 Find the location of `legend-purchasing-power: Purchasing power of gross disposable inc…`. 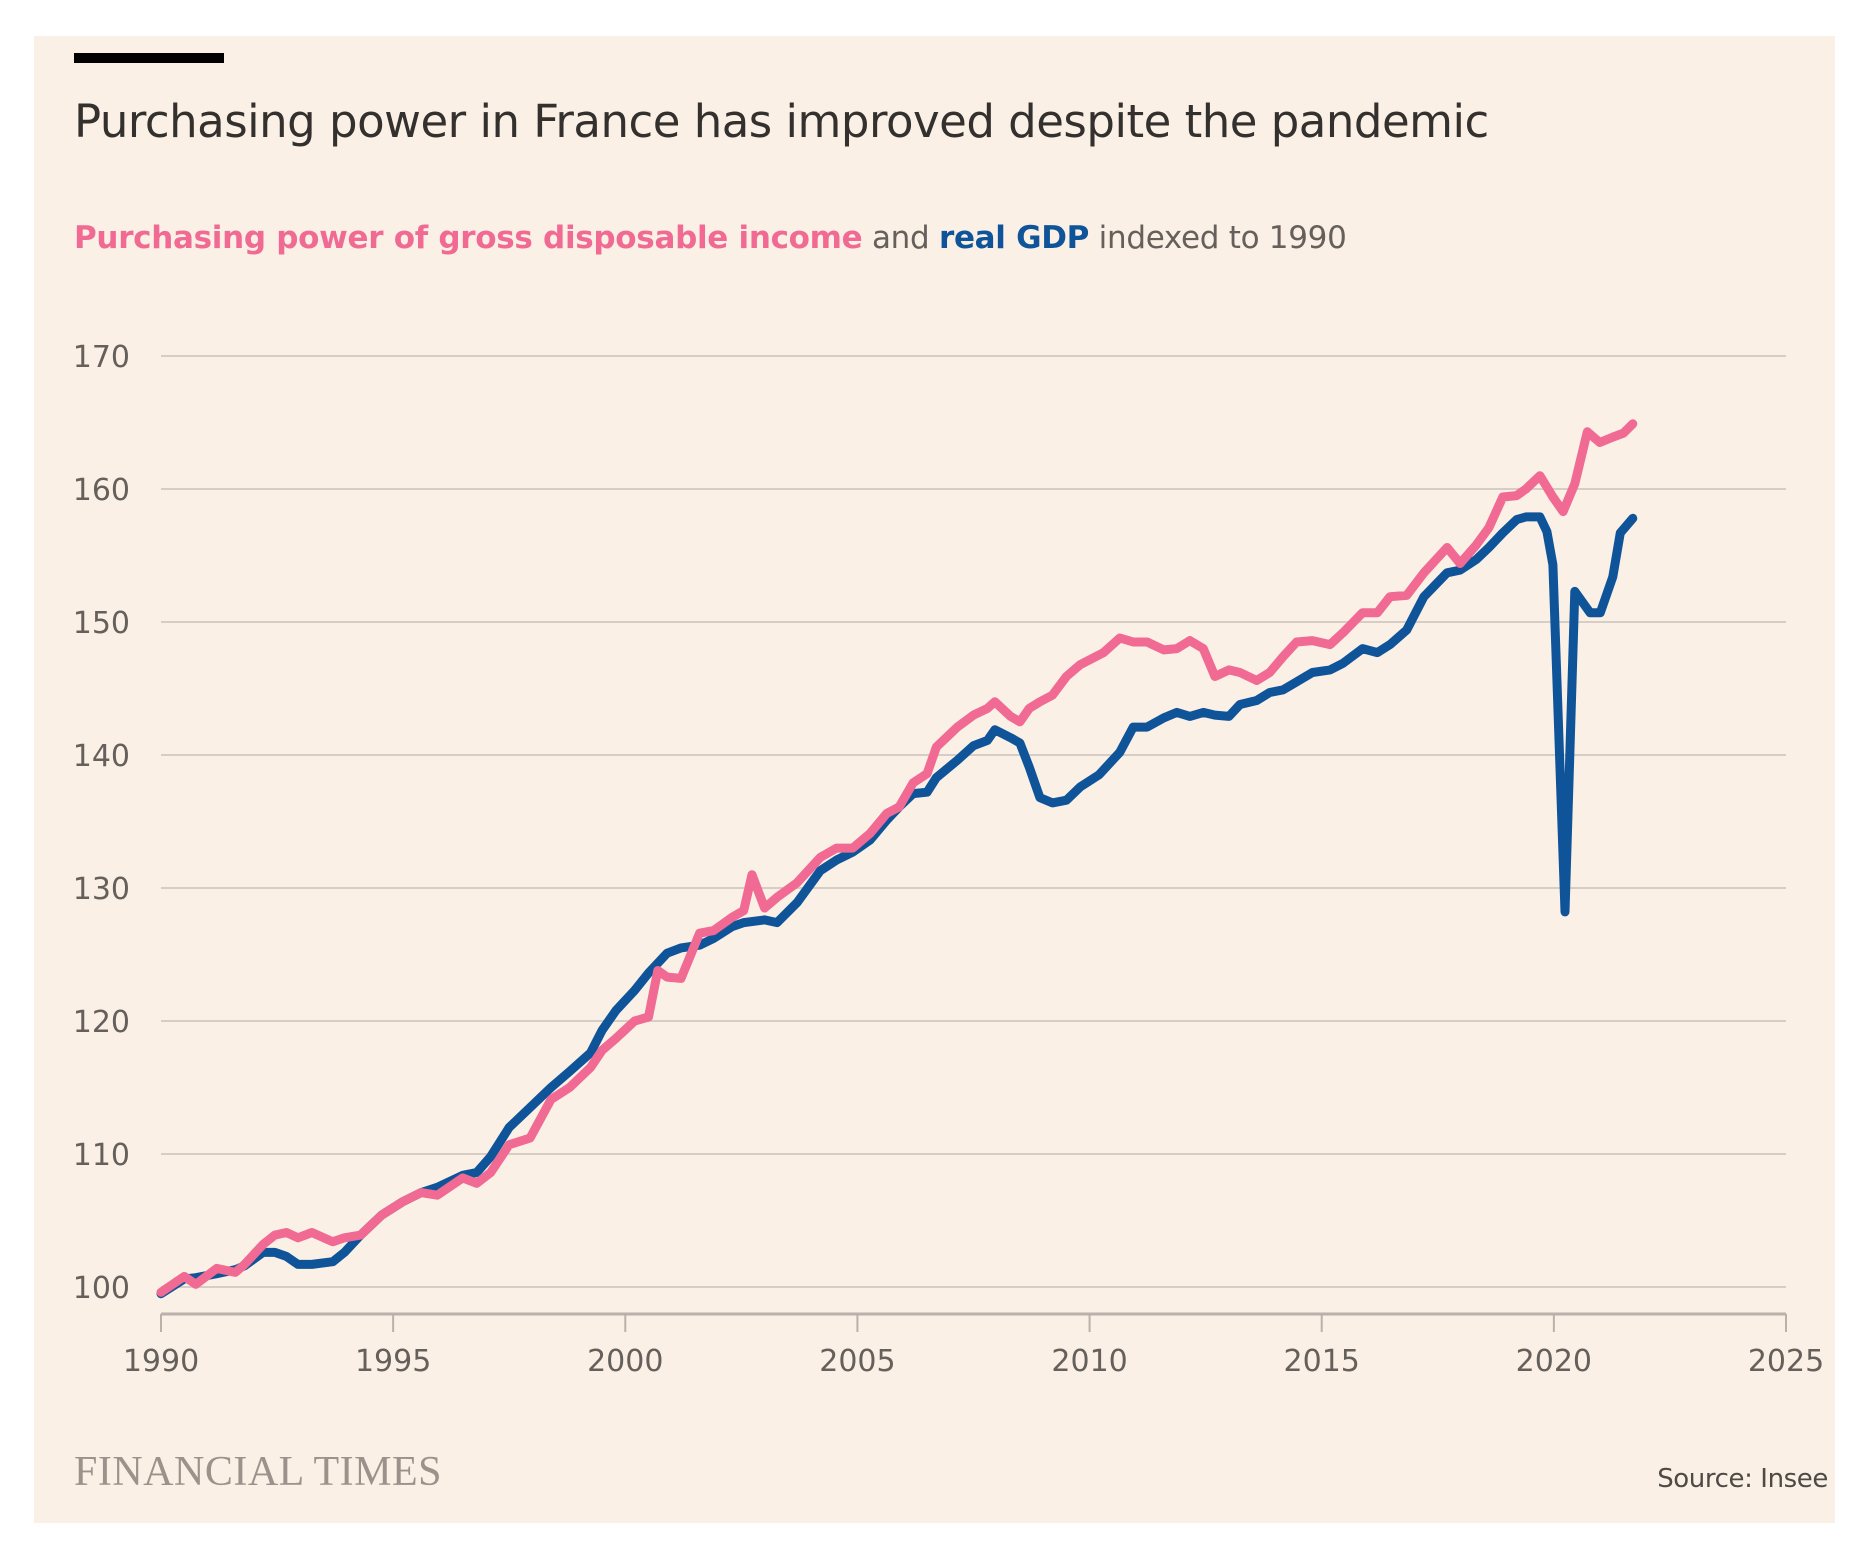

legend-purchasing-power: Purchasing power of gross disposable inc… is located at coordinates (468, 238).